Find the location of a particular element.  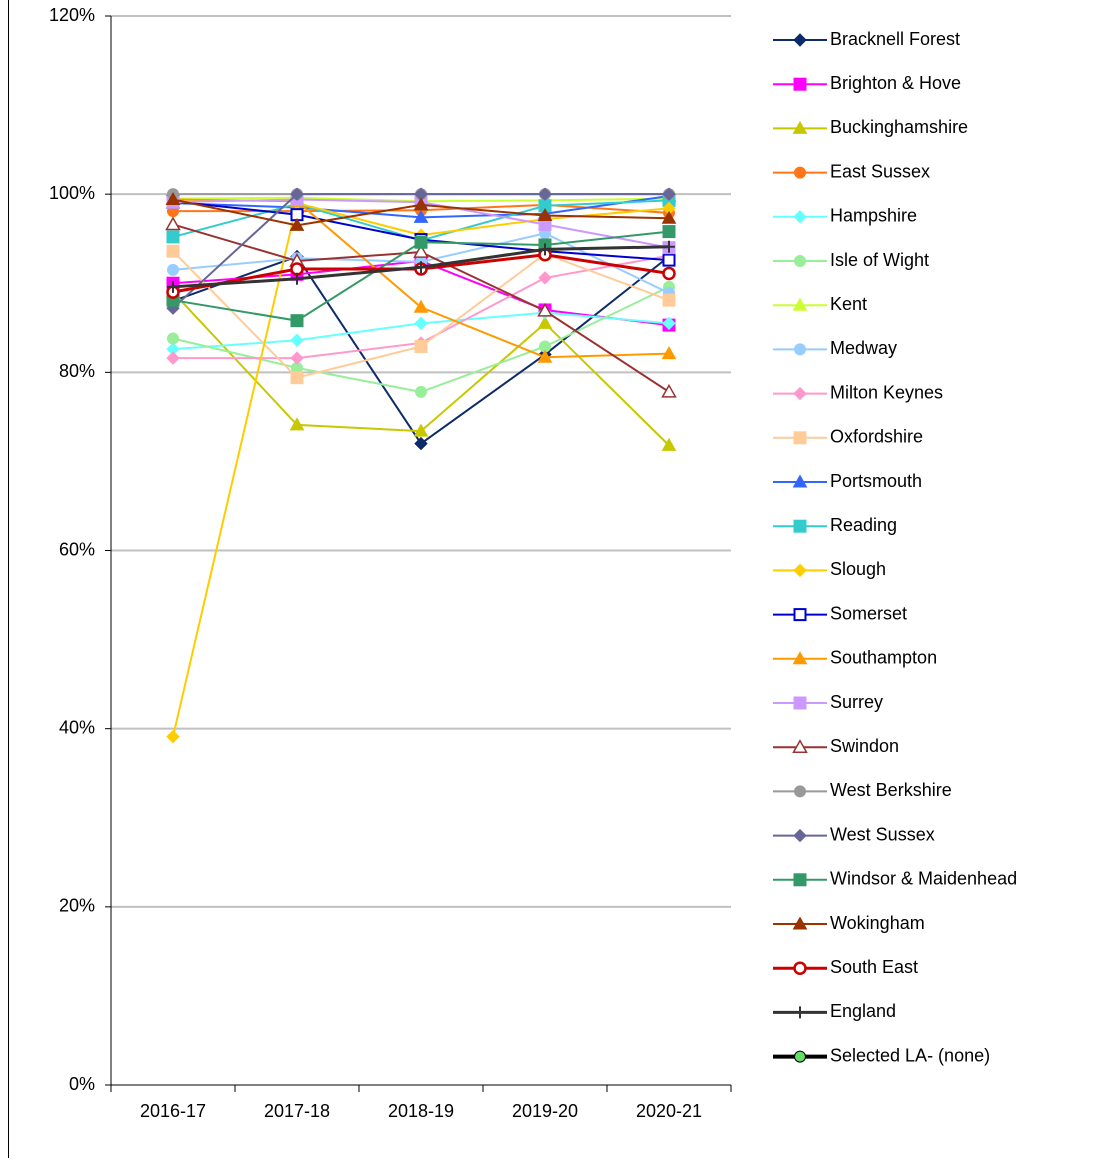

legend-label: England is located at coordinates (863, 1011).